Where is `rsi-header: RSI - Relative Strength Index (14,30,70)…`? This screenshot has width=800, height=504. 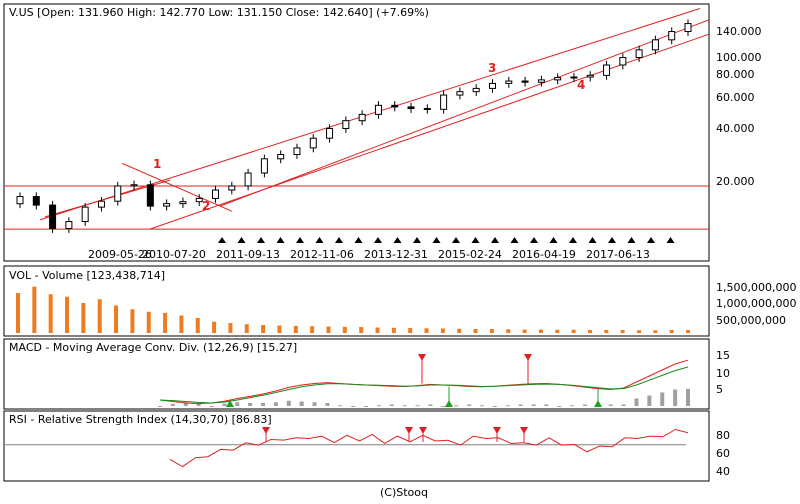
rsi-header: RSI - Relative Strength Index (14,30,70)… is located at coordinates (140, 419).